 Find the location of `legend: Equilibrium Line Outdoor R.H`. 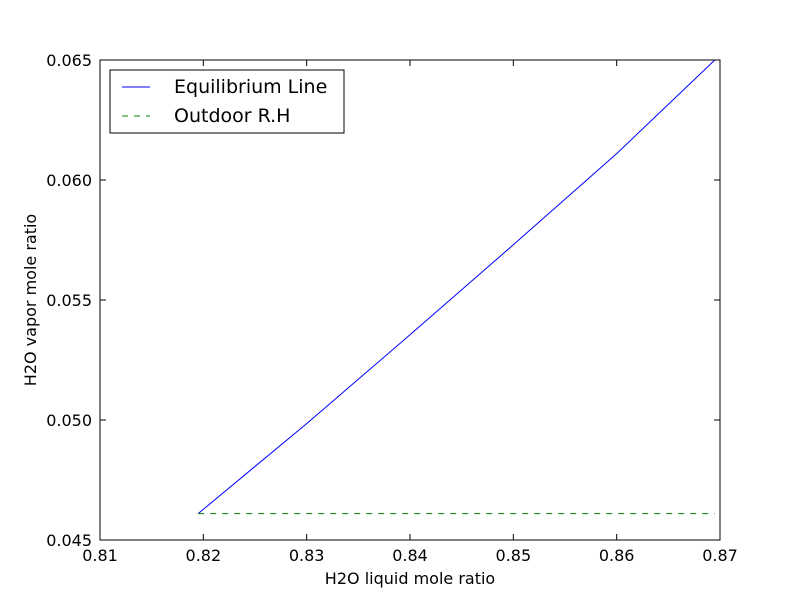

legend: Equilibrium Line Outdoor R.H is located at coordinates (227, 101).